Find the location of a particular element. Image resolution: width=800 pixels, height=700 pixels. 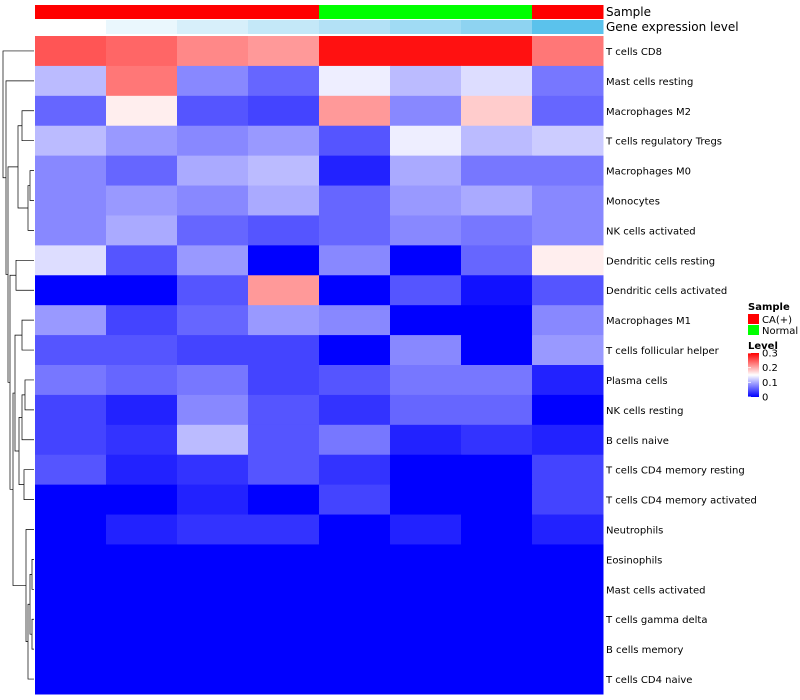

row-label: Monocytes is located at coordinates (633, 202).